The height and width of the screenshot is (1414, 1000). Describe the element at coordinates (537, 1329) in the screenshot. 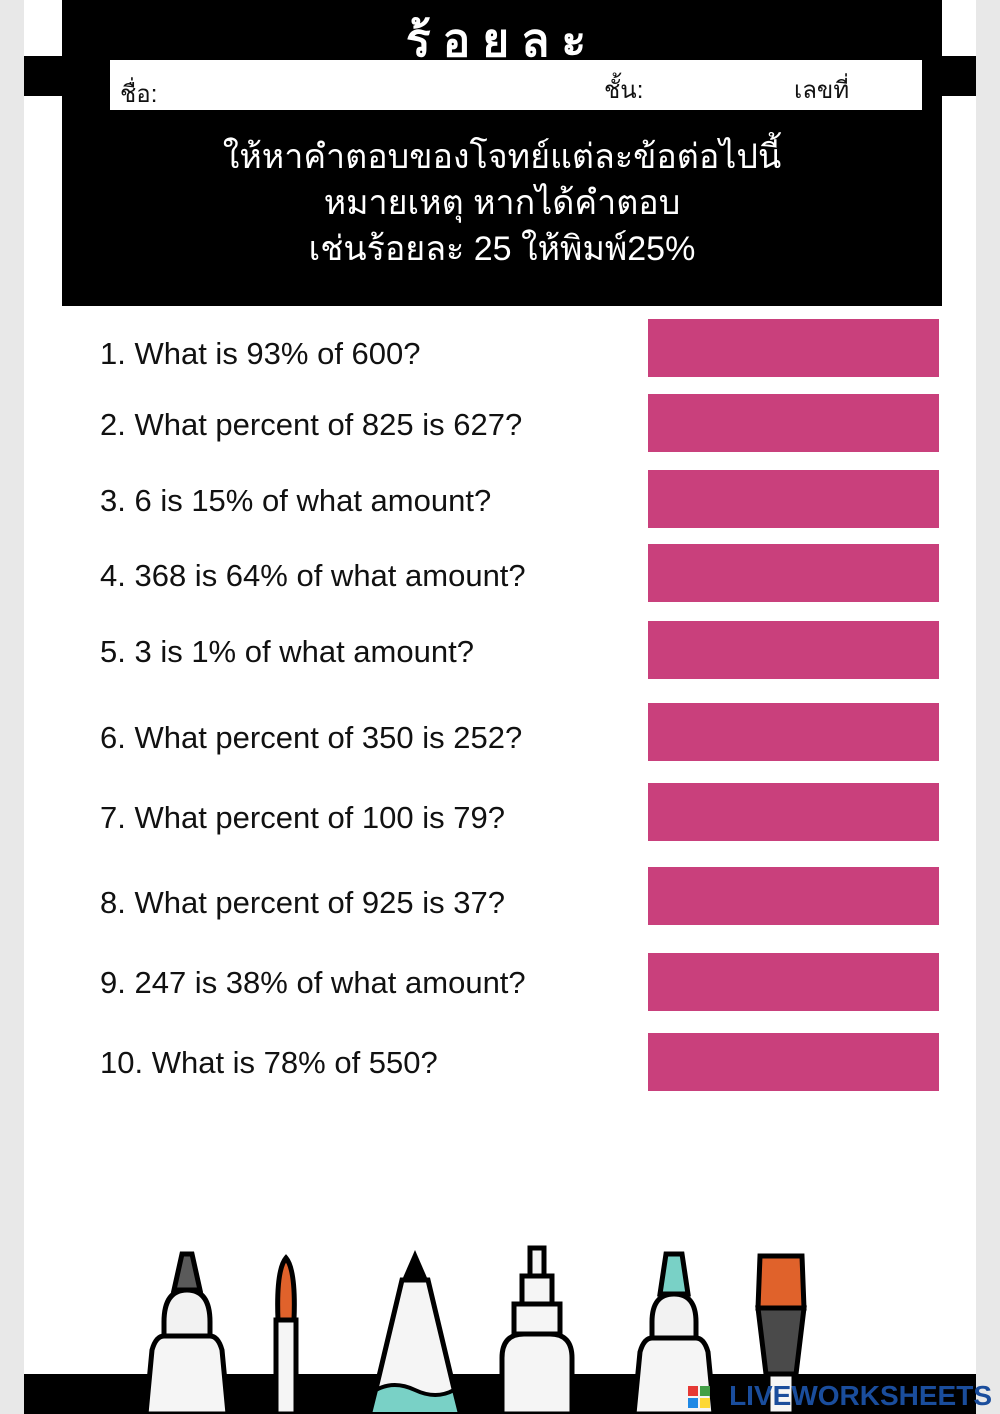

I see `technical-pen-icon` at that location.